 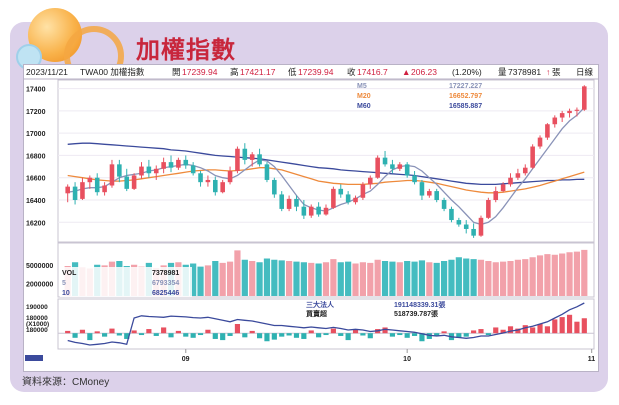 What do you see at coordinates (326, 324) in the screenshot?
I see `institutional-panel` at bounding box center [326, 324].